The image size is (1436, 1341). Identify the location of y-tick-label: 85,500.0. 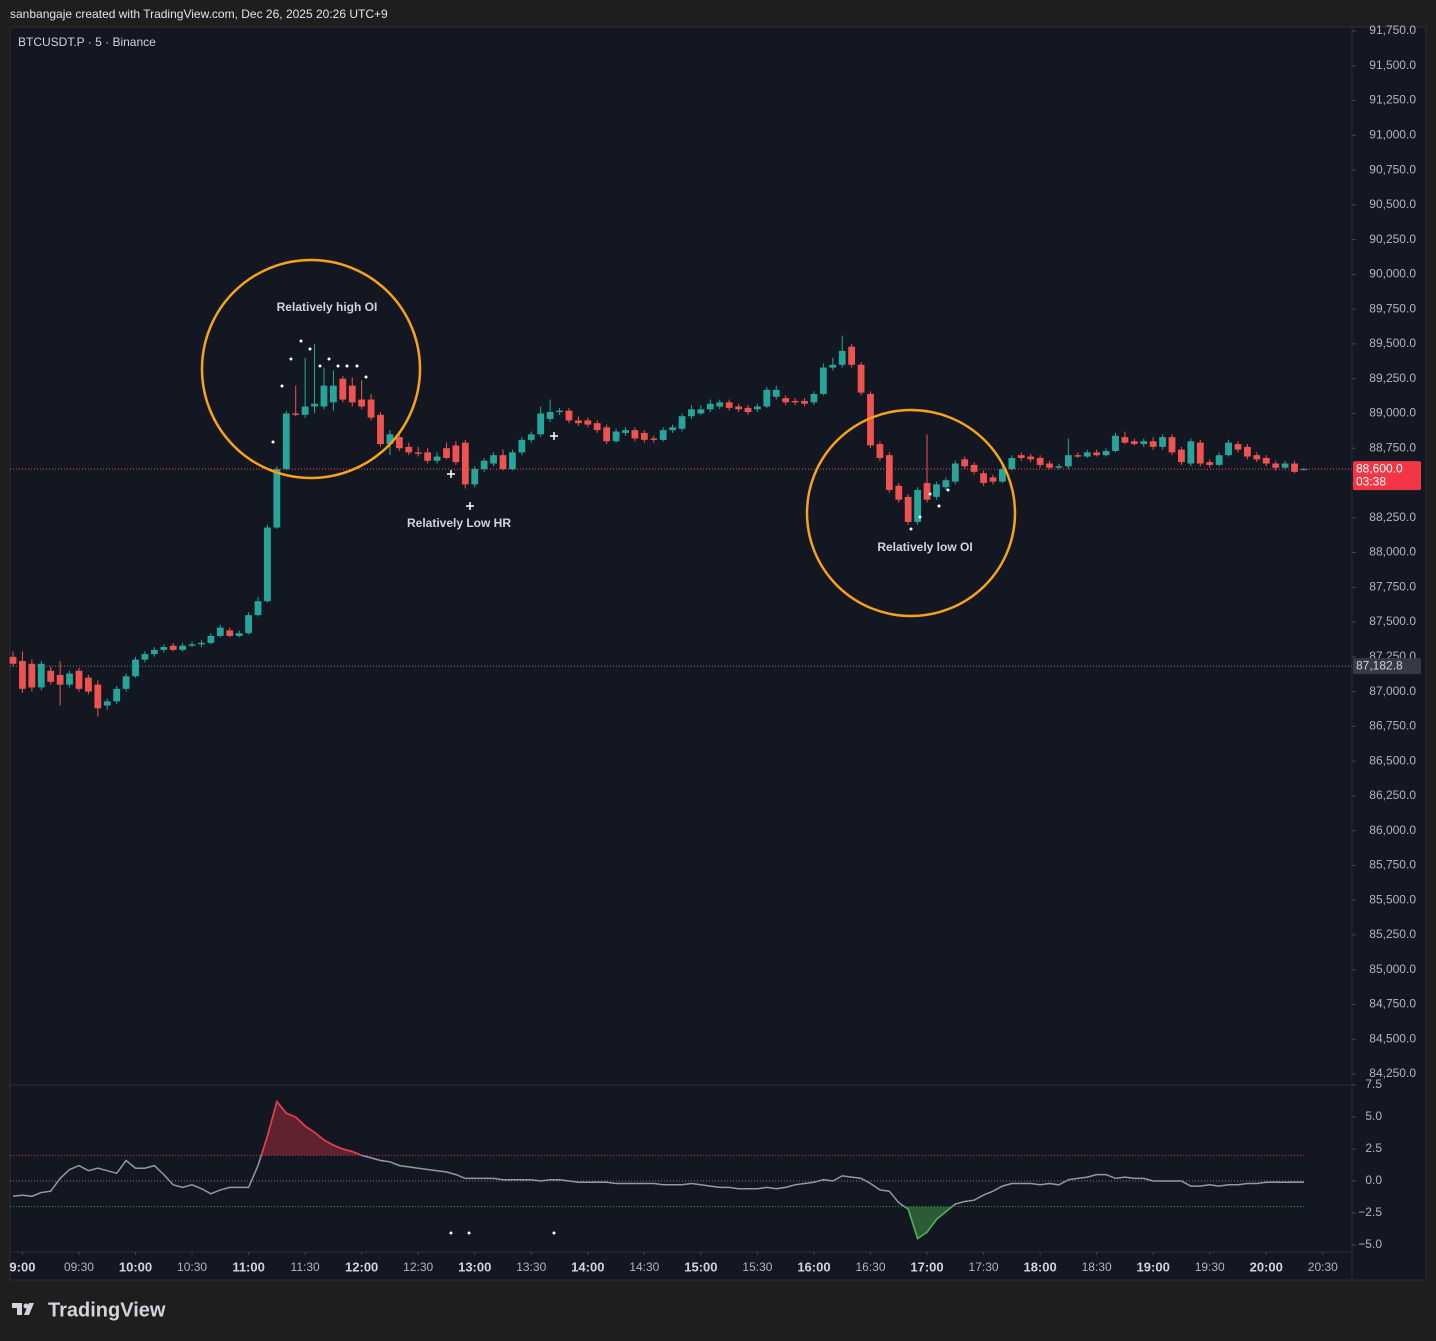
(1392, 899).